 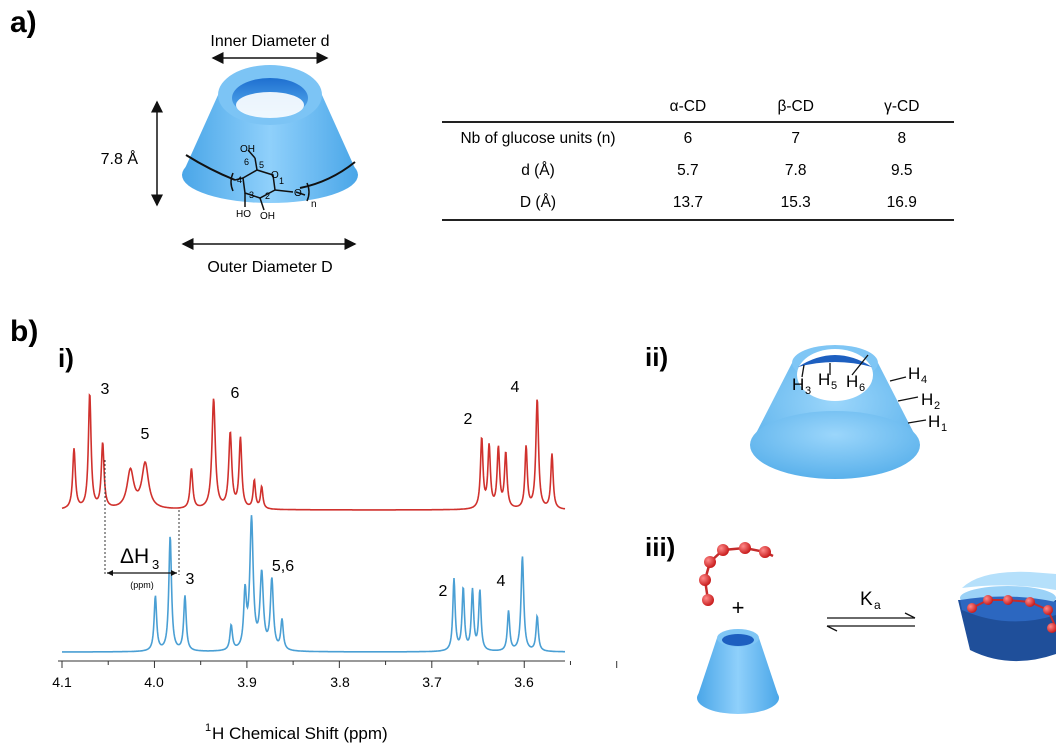 What do you see at coordinates (688, 170) in the screenshot?
I see `table-cell: 5.7` at bounding box center [688, 170].